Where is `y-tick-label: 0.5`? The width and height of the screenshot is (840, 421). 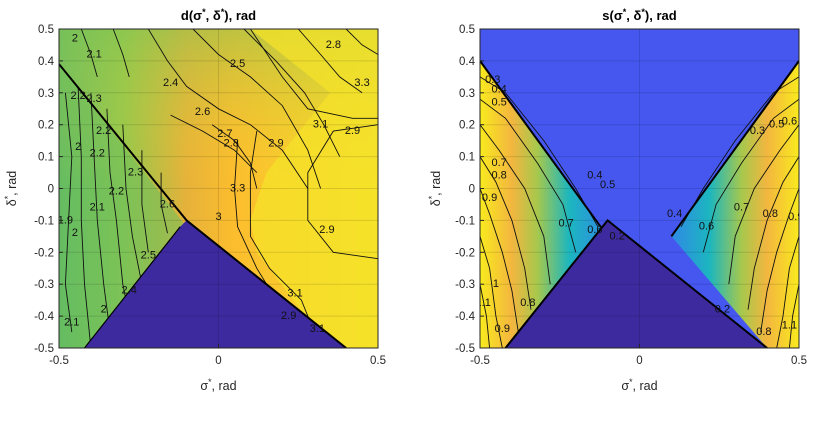
y-tick-label: 0.5 is located at coordinates (46, 30).